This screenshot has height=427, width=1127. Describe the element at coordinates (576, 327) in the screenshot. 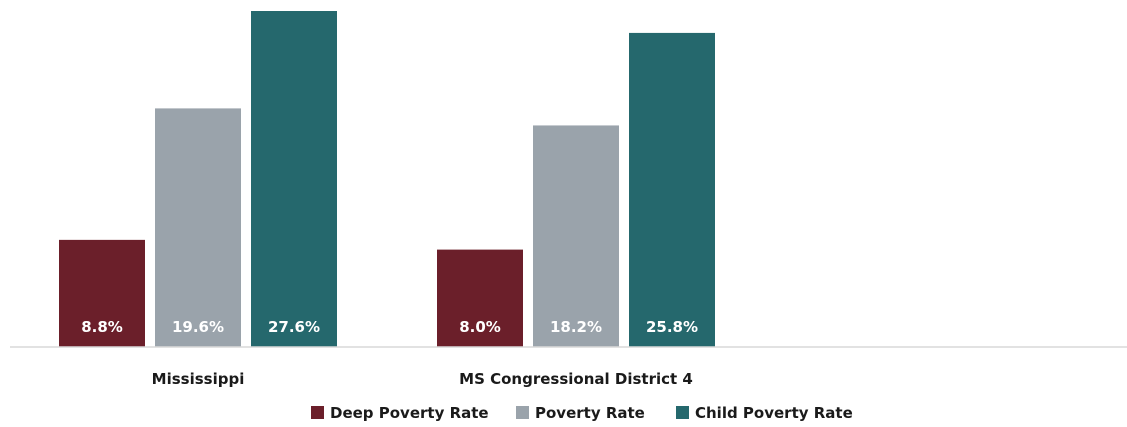

I see `data-label: 18.2%` at that location.